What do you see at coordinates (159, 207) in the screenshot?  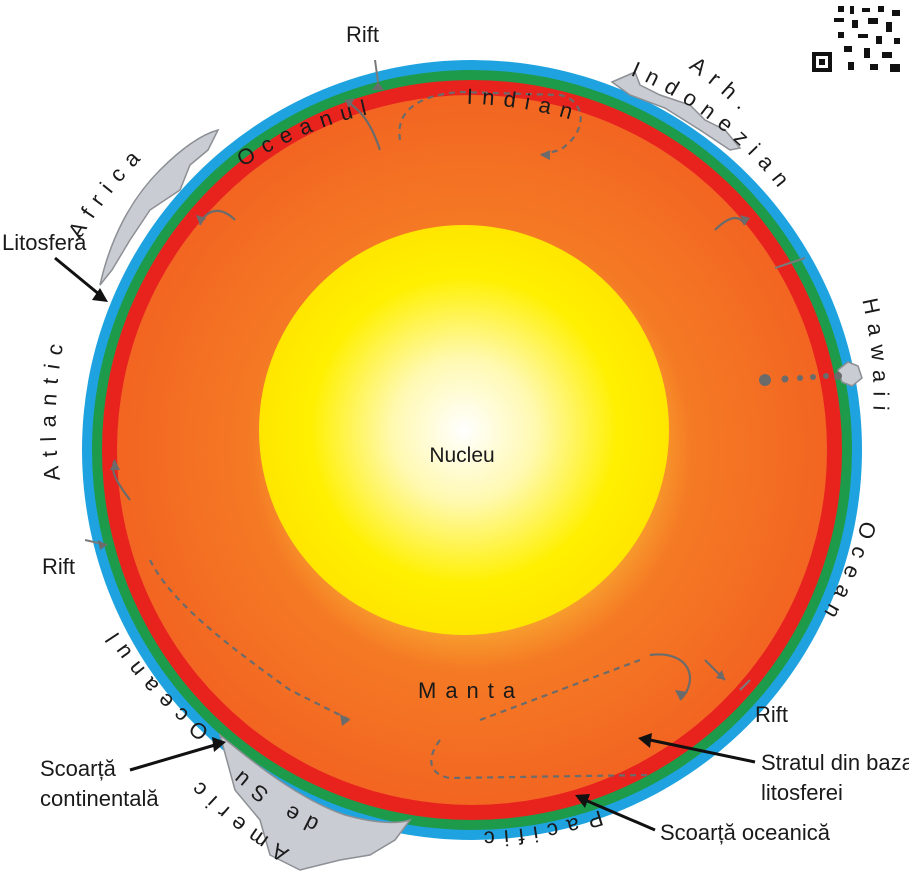 I see `africa-continent` at bounding box center [159, 207].